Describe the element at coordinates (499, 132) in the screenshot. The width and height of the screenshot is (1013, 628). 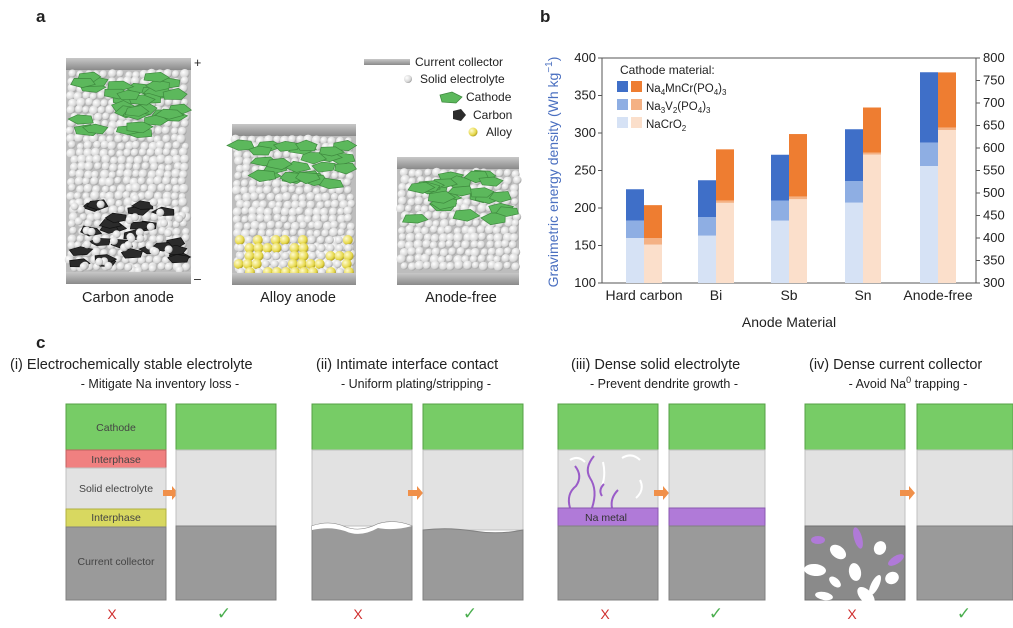
I see `legend-label: Alloy` at that location.